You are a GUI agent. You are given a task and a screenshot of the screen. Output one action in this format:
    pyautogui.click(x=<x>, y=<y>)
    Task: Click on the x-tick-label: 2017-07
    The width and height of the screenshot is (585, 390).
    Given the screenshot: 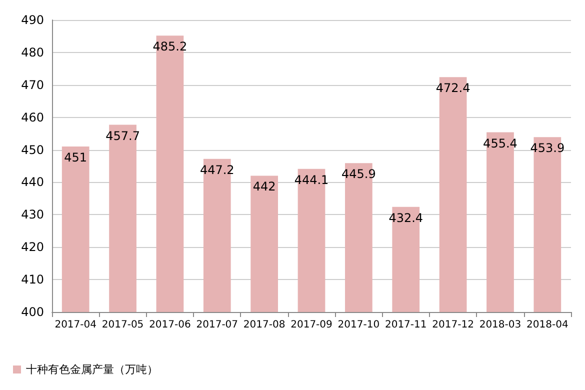 What is the action you would take?
    pyautogui.click(x=217, y=325)
    